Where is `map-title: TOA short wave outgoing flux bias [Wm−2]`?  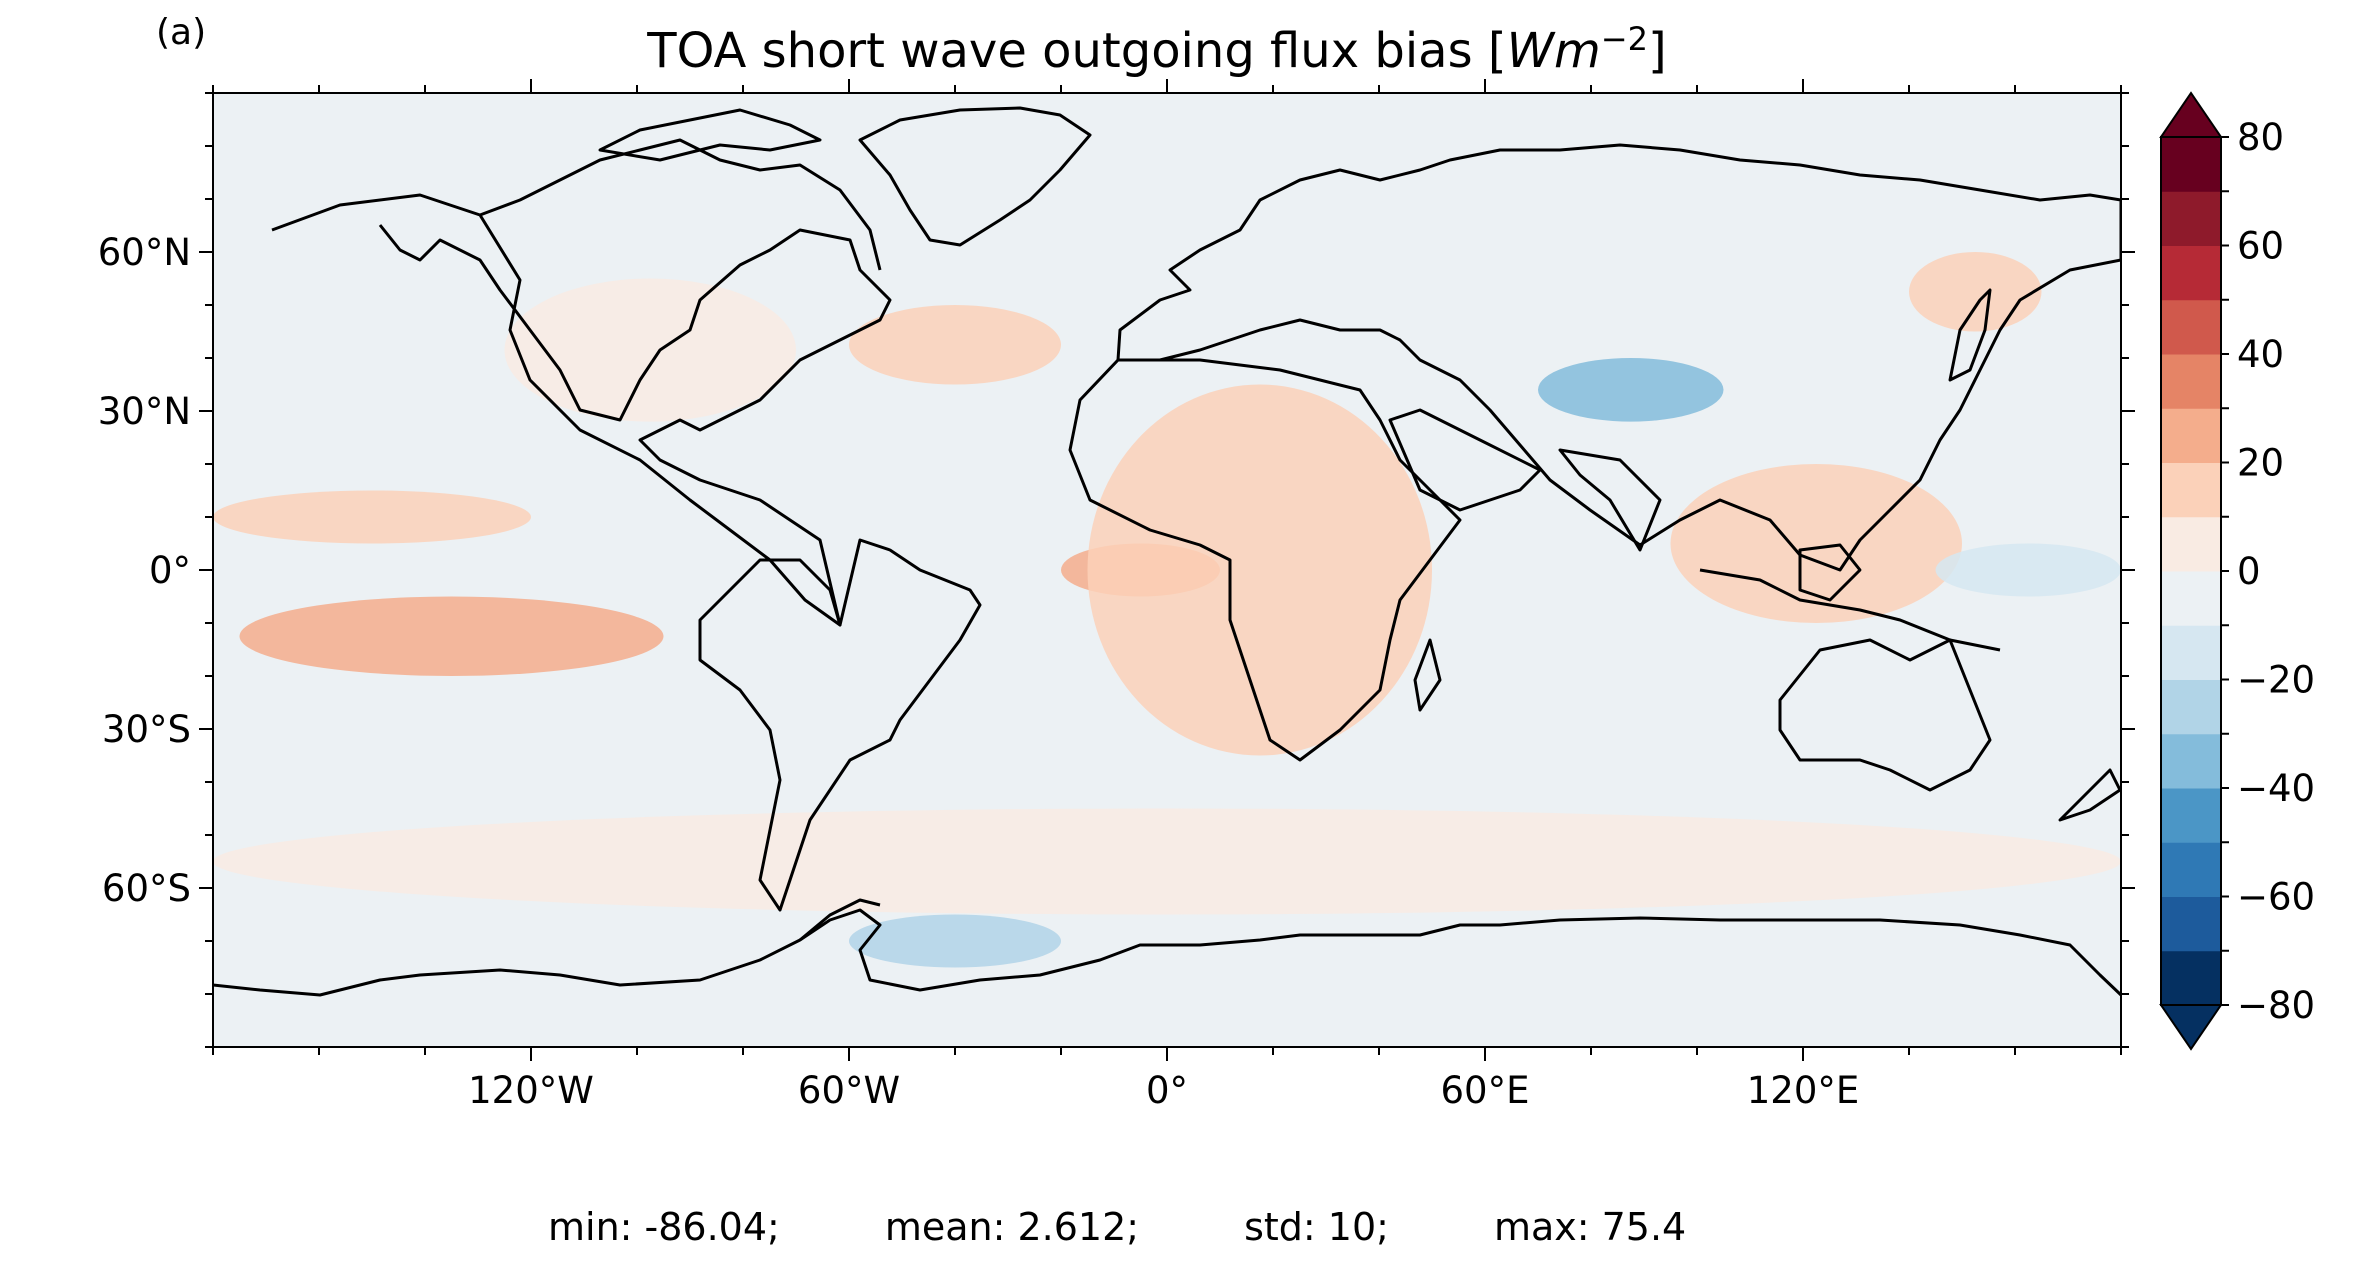 map-title: TOA short wave outgoing flux bias [Wm−2] is located at coordinates (1157, 49).